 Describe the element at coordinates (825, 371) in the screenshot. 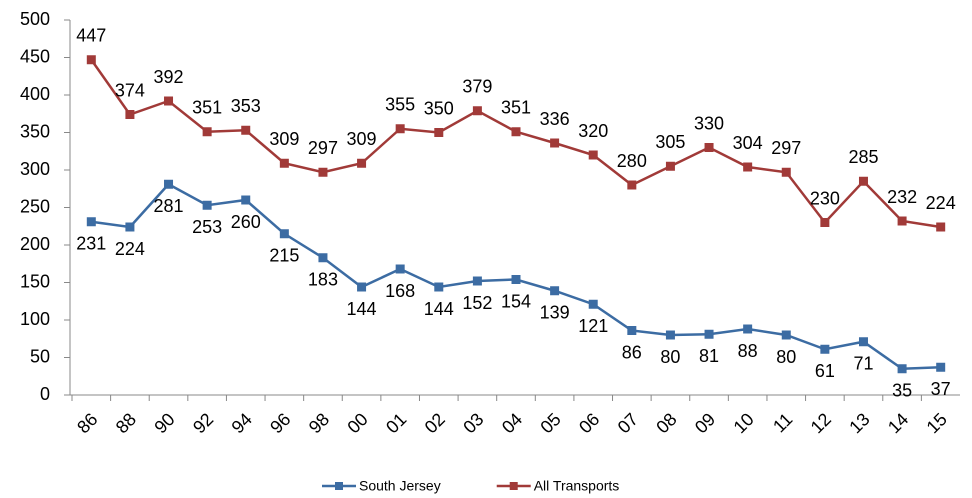

I see `data-label: 61` at that location.